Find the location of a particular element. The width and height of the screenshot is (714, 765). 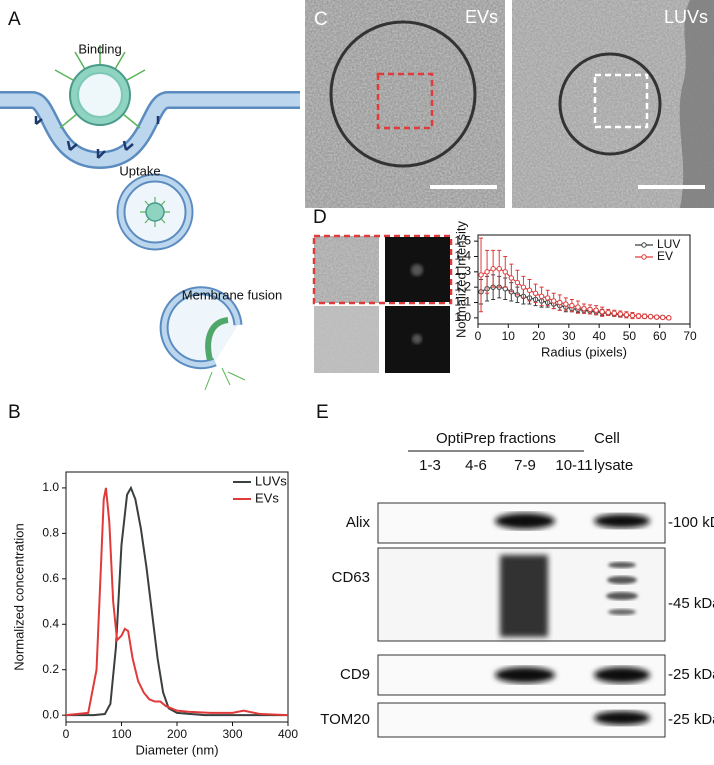

legend-label: LUV is located at coordinates (668, 244).